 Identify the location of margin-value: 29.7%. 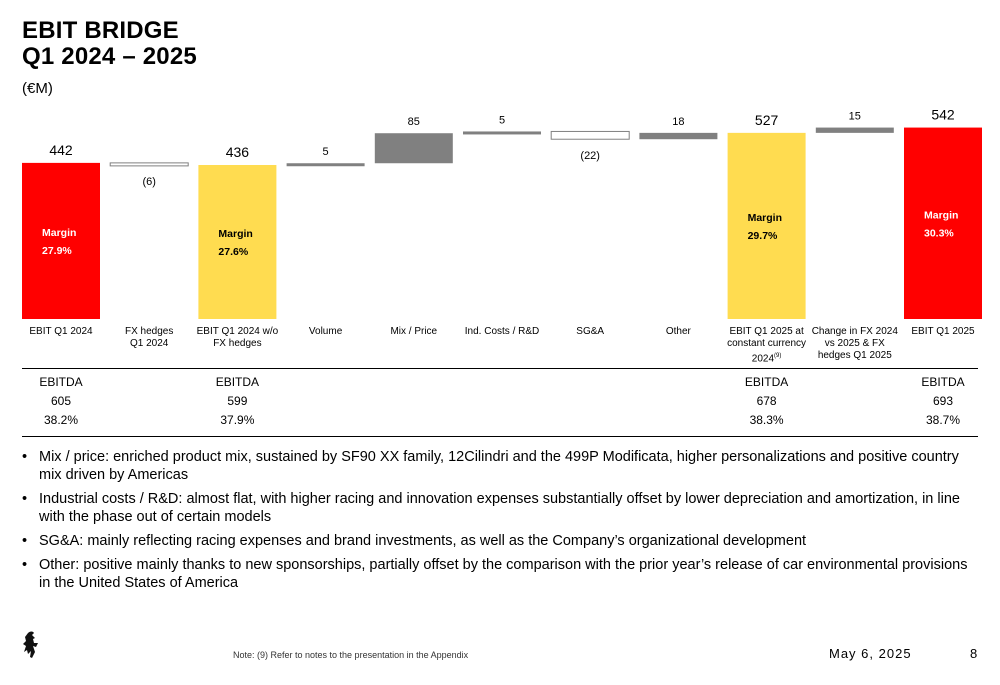
(763, 236).